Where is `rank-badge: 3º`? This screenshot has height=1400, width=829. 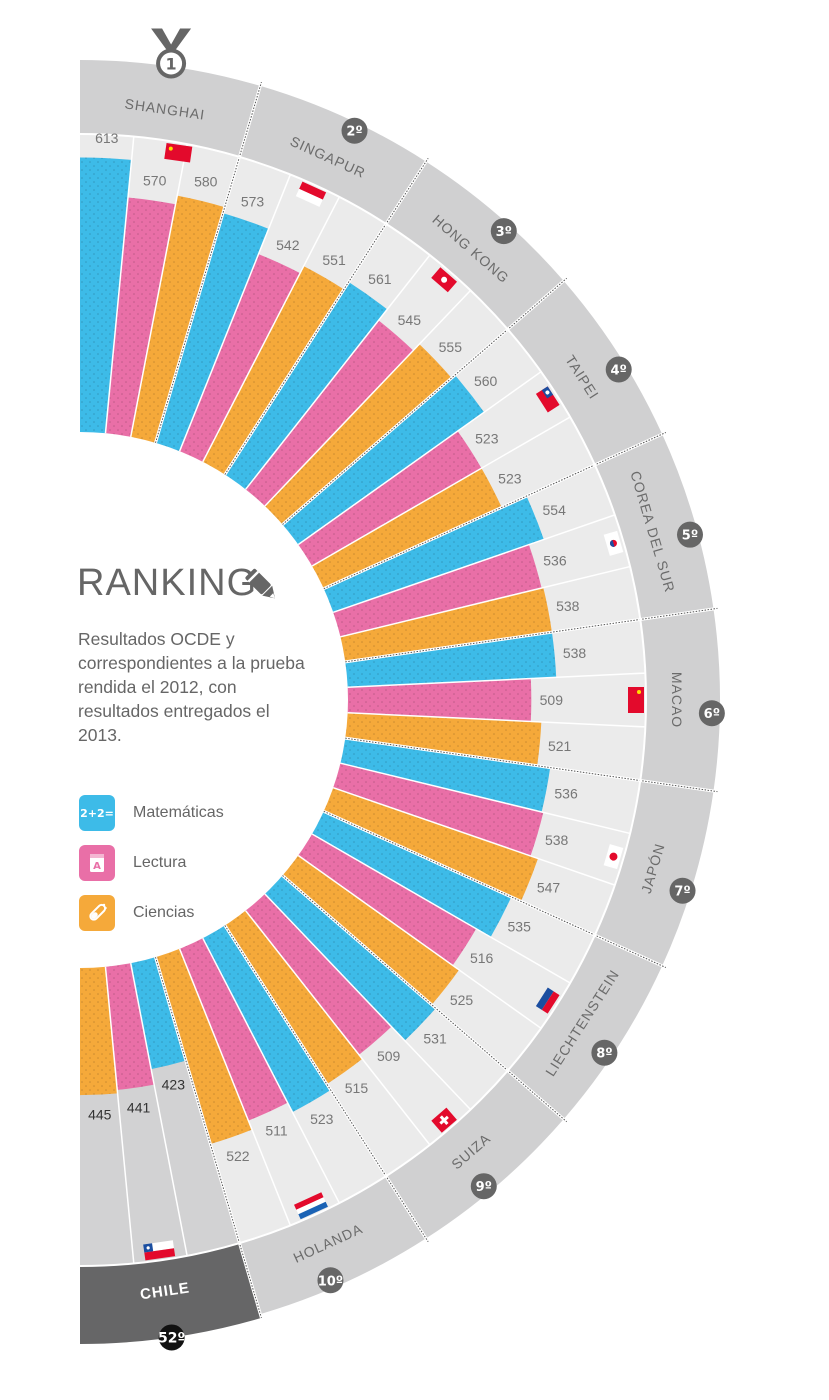 rank-badge: 3º is located at coordinates (504, 232).